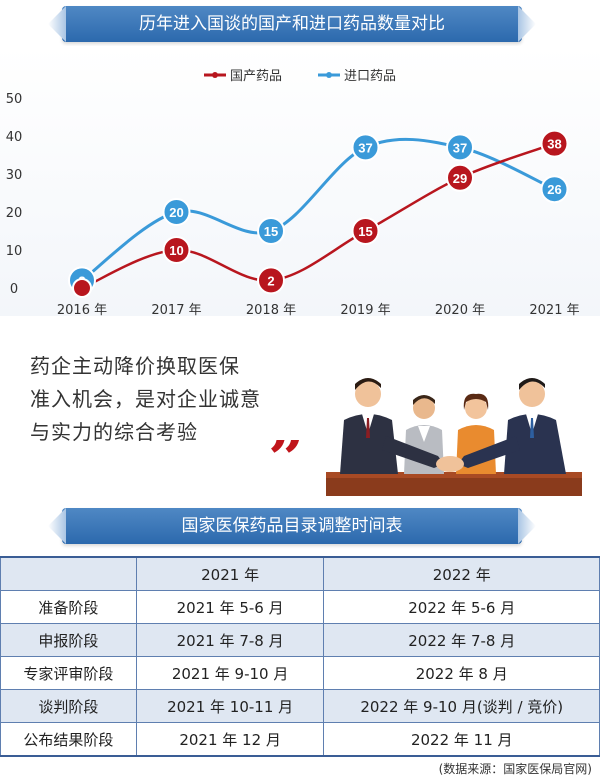  I want to click on table-row: 申报阶段 2021 年 7-8 月 2022 年 7-8 月, so click(300, 640).